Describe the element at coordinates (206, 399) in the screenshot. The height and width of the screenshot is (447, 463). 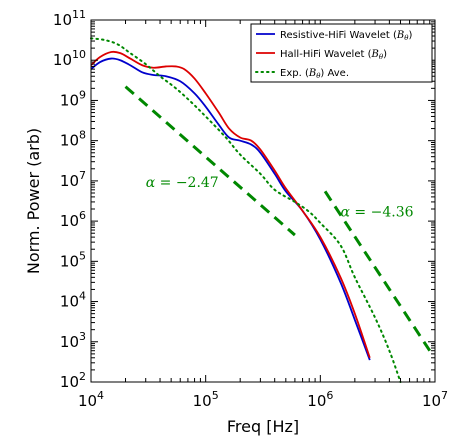
I see `x-tick-label: 10⁵` at that location.